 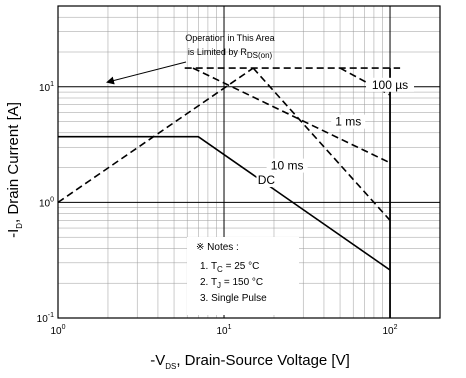 I want to click on y-axis-label: -ID, Drain Current [A], so click(x=14, y=170).